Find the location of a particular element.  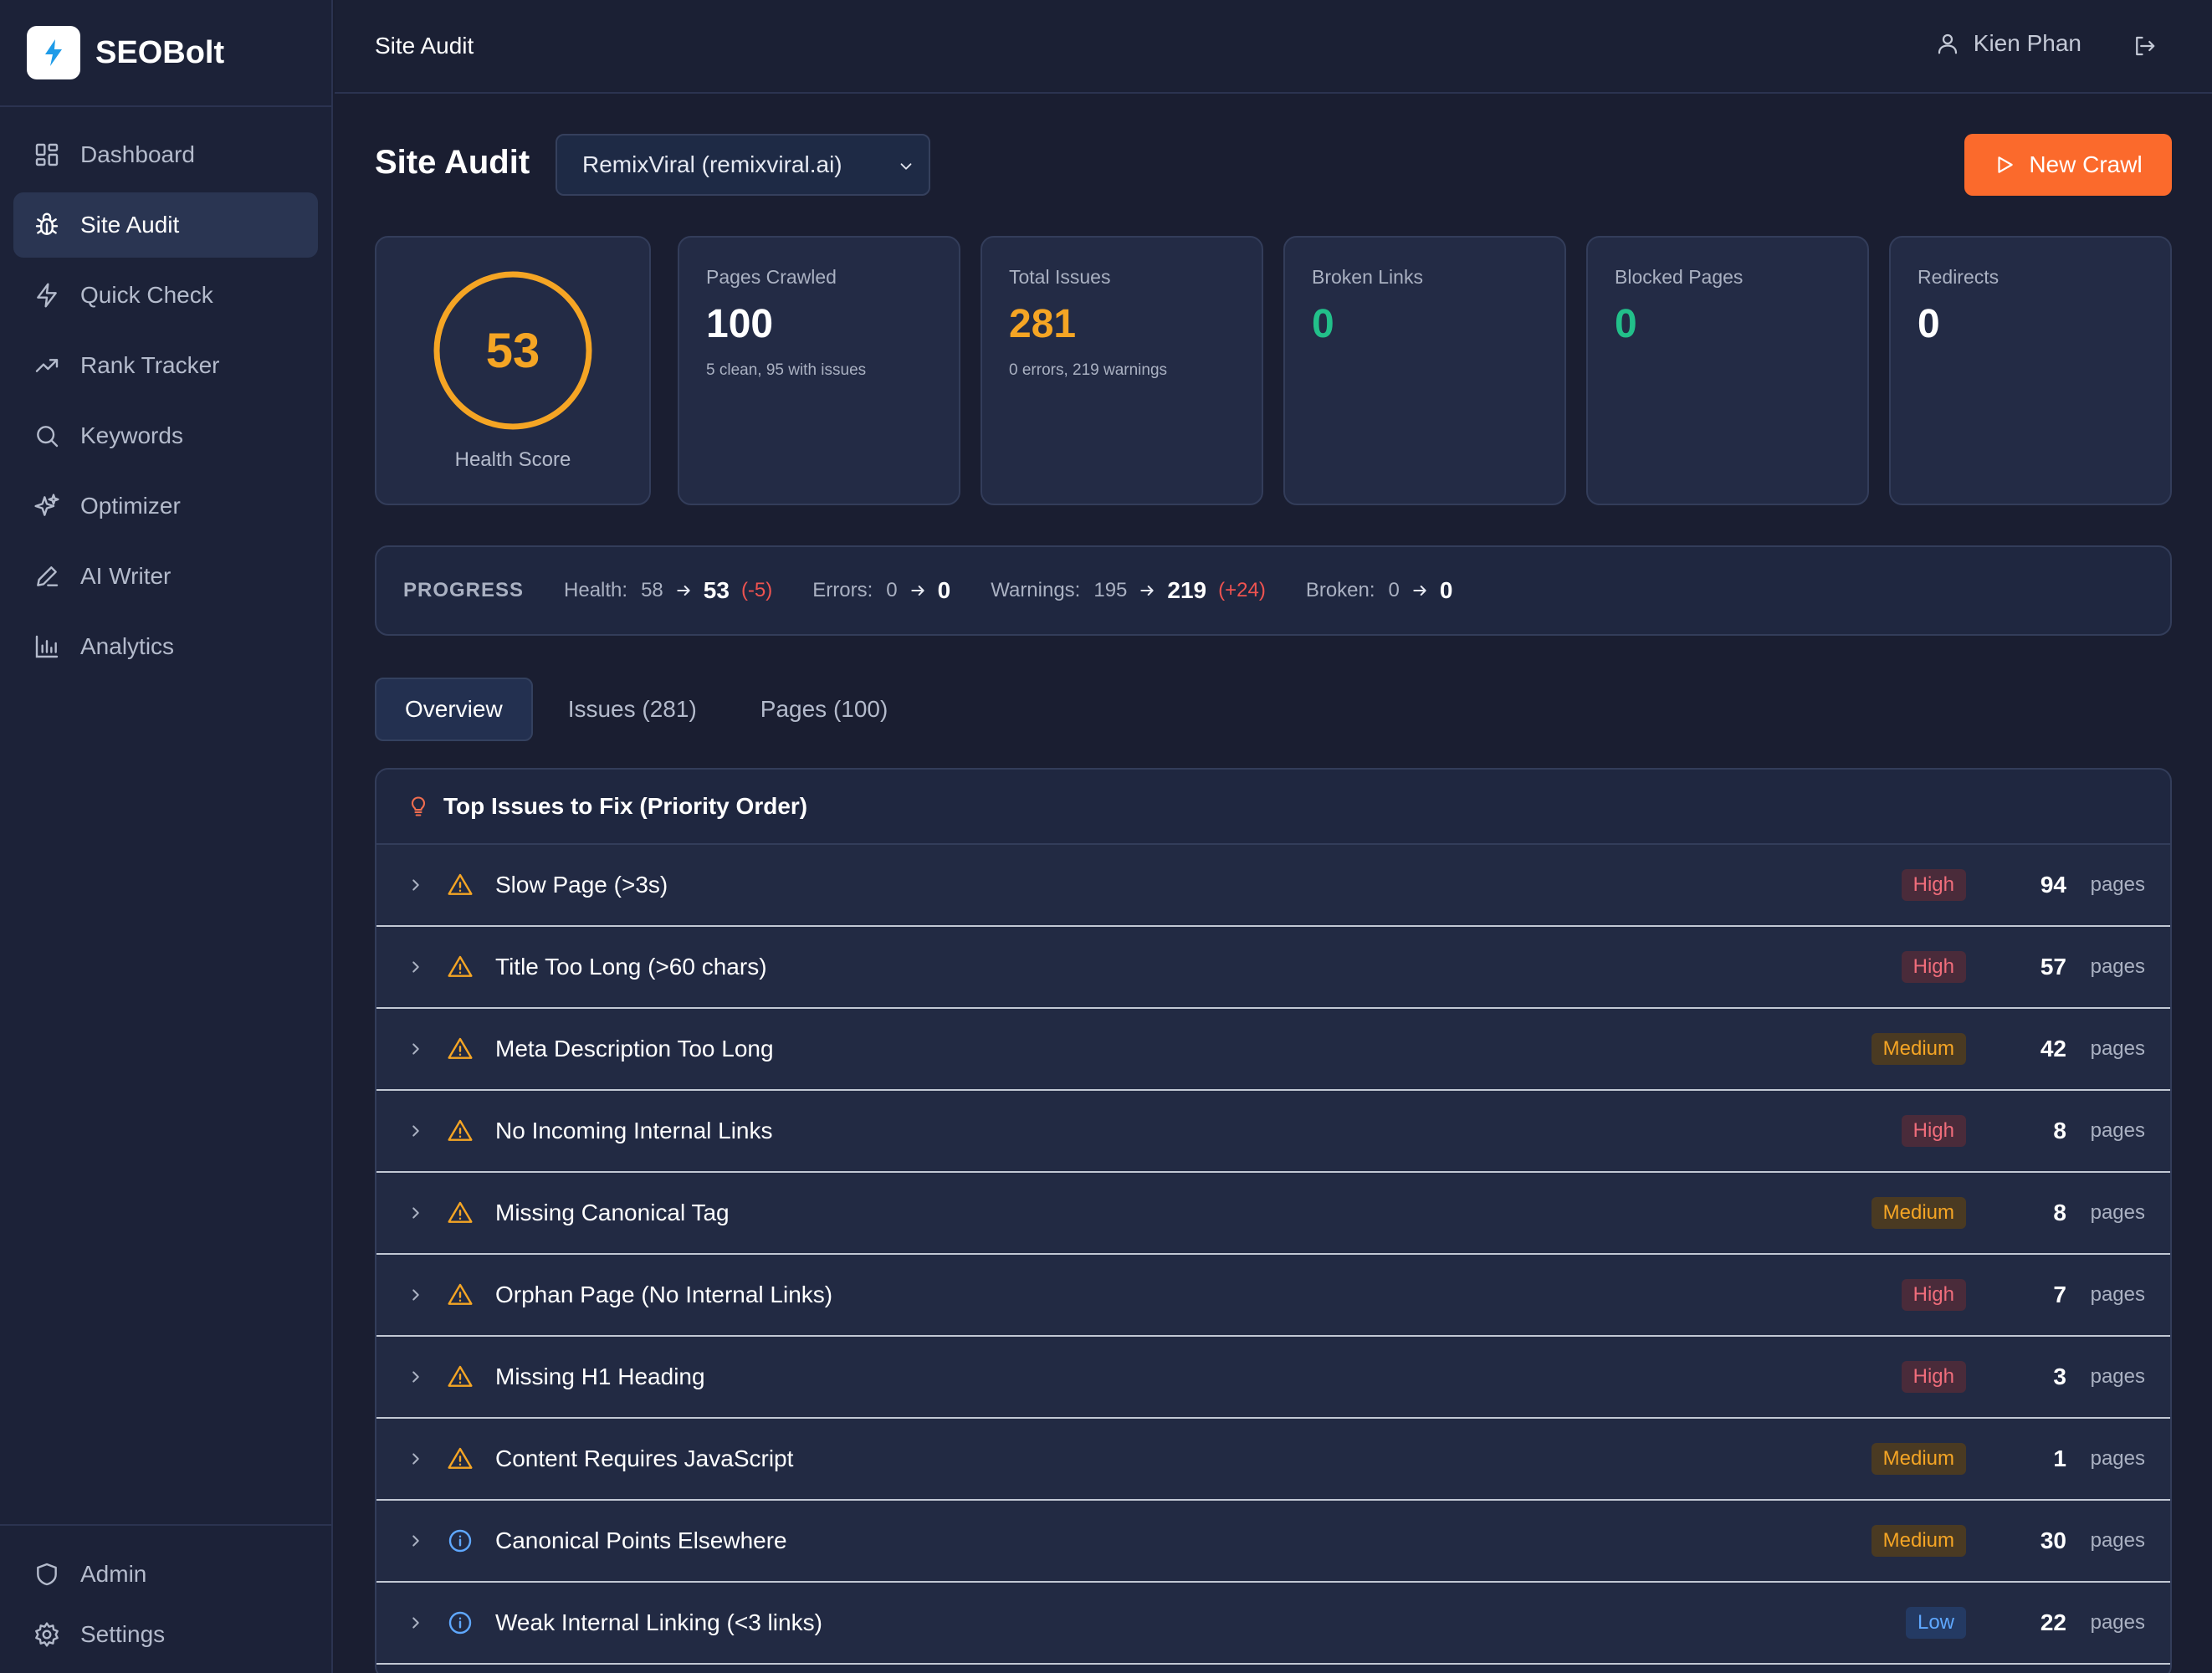

sidebar-item-label: Optimizer is located at coordinates (130, 506).